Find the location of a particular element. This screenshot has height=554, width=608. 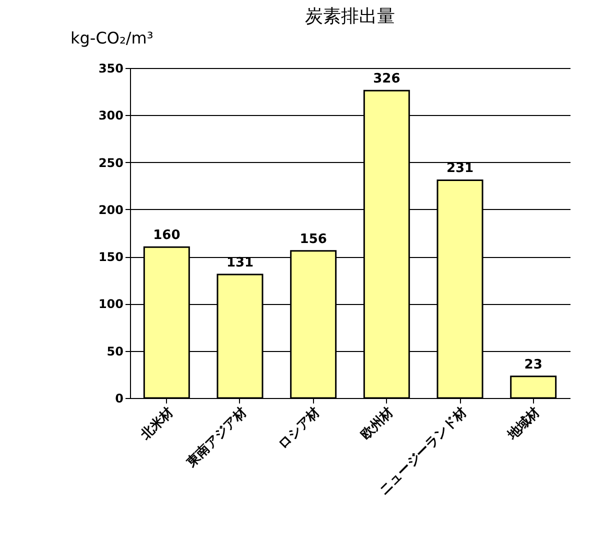

y-tick-label: 100 is located at coordinates (111, 304).